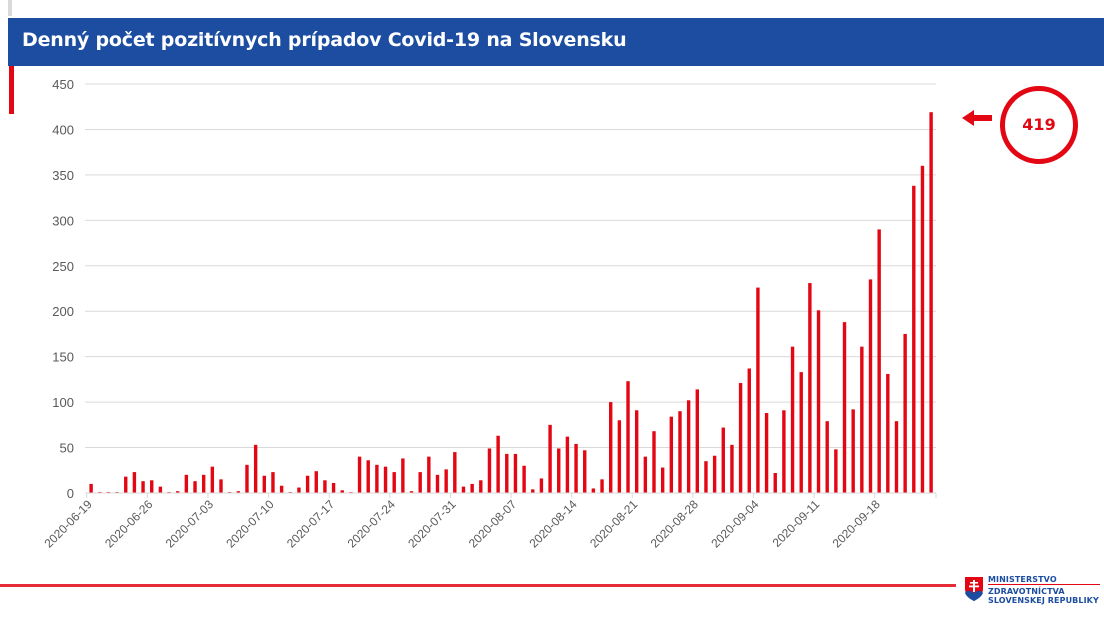 The image size is (1104, 624). Describe the element at coordinates (614, 524) in the screenshot. I see `x-tick-label: 2020-08-21` at that location.